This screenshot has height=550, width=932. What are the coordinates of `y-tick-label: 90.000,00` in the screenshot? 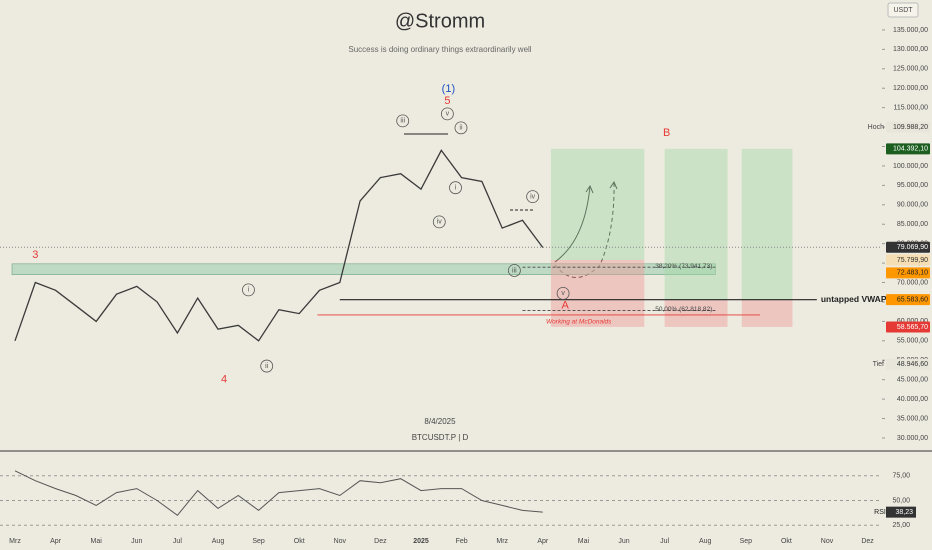 It's located at (912, 205).